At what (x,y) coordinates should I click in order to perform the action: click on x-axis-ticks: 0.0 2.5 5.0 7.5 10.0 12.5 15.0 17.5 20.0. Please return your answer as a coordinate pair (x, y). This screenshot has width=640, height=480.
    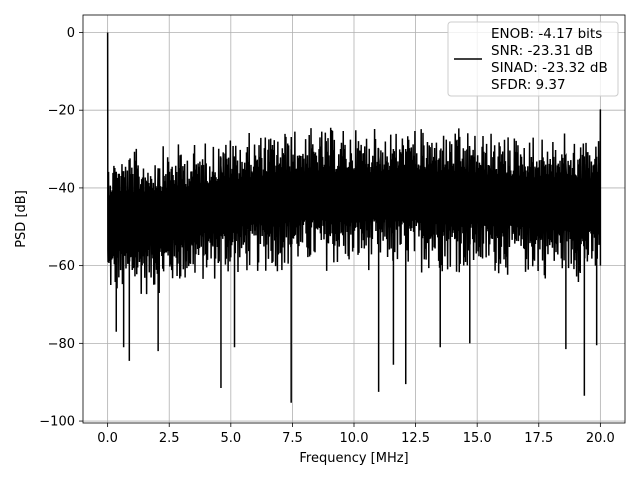
    Looking at the image, I should click on (356, 434).